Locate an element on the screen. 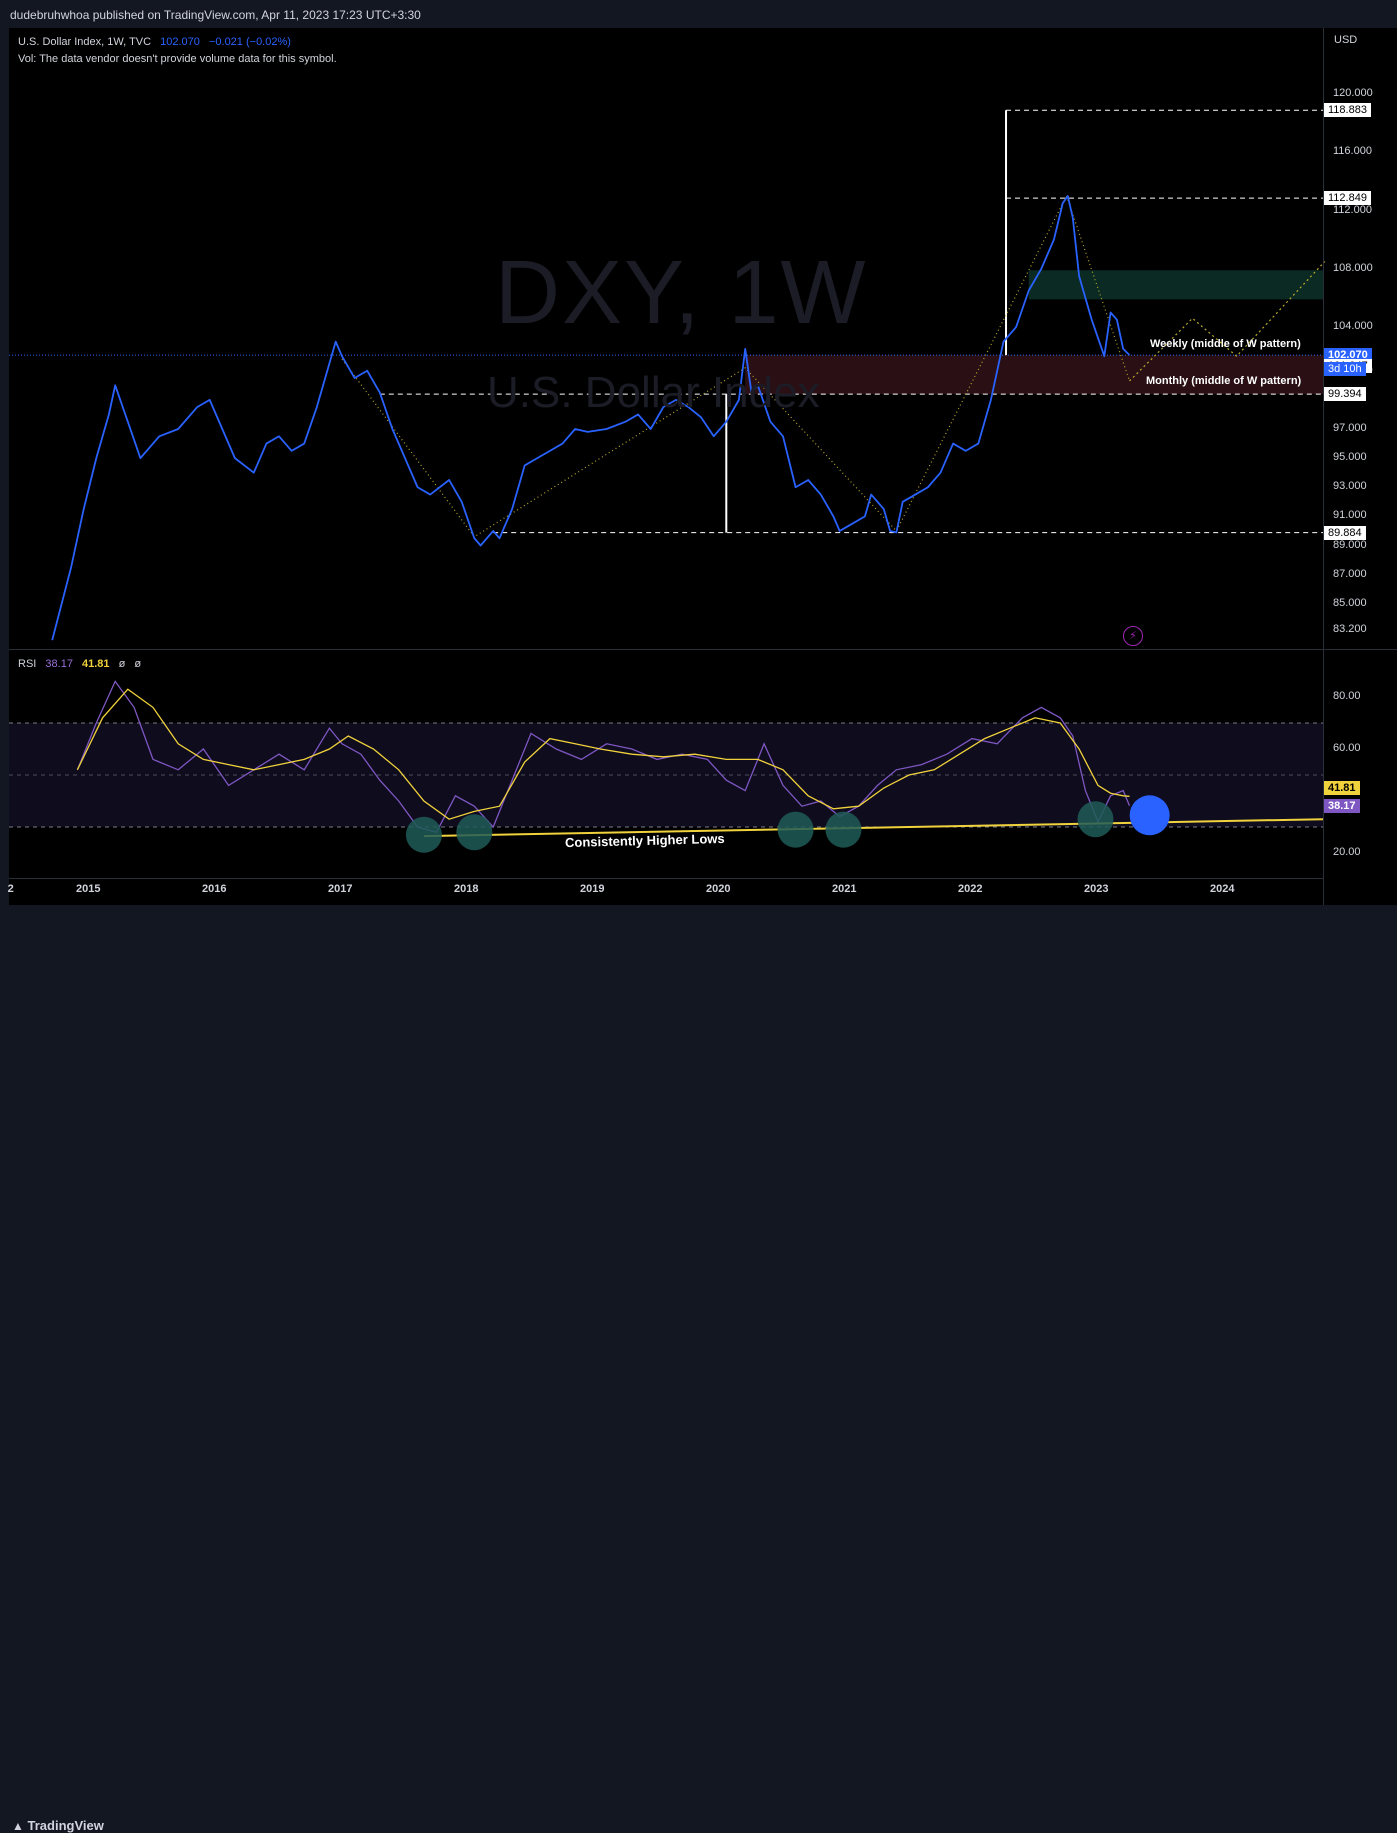 This screenshot has height=1833, width=1397. rsi-legend: RSI 38.17 41.81 ø ø is located at coordinates (79, 664).